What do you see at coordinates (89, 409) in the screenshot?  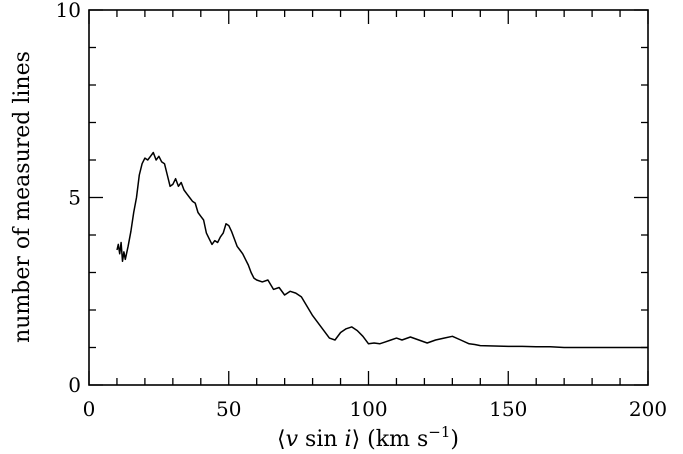 I see `x-tick-label: 0` at bounding box center [89, 409].